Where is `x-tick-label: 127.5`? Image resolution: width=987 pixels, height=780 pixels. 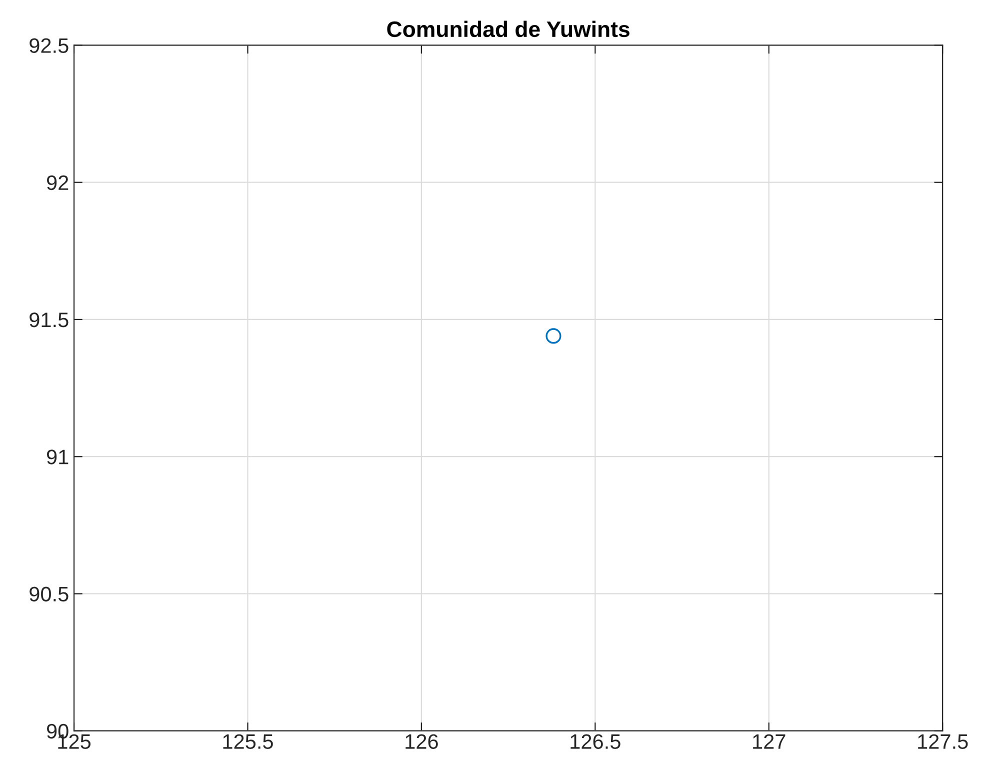 x-tick-label: 127.5 is located at coordinates (943, 741).